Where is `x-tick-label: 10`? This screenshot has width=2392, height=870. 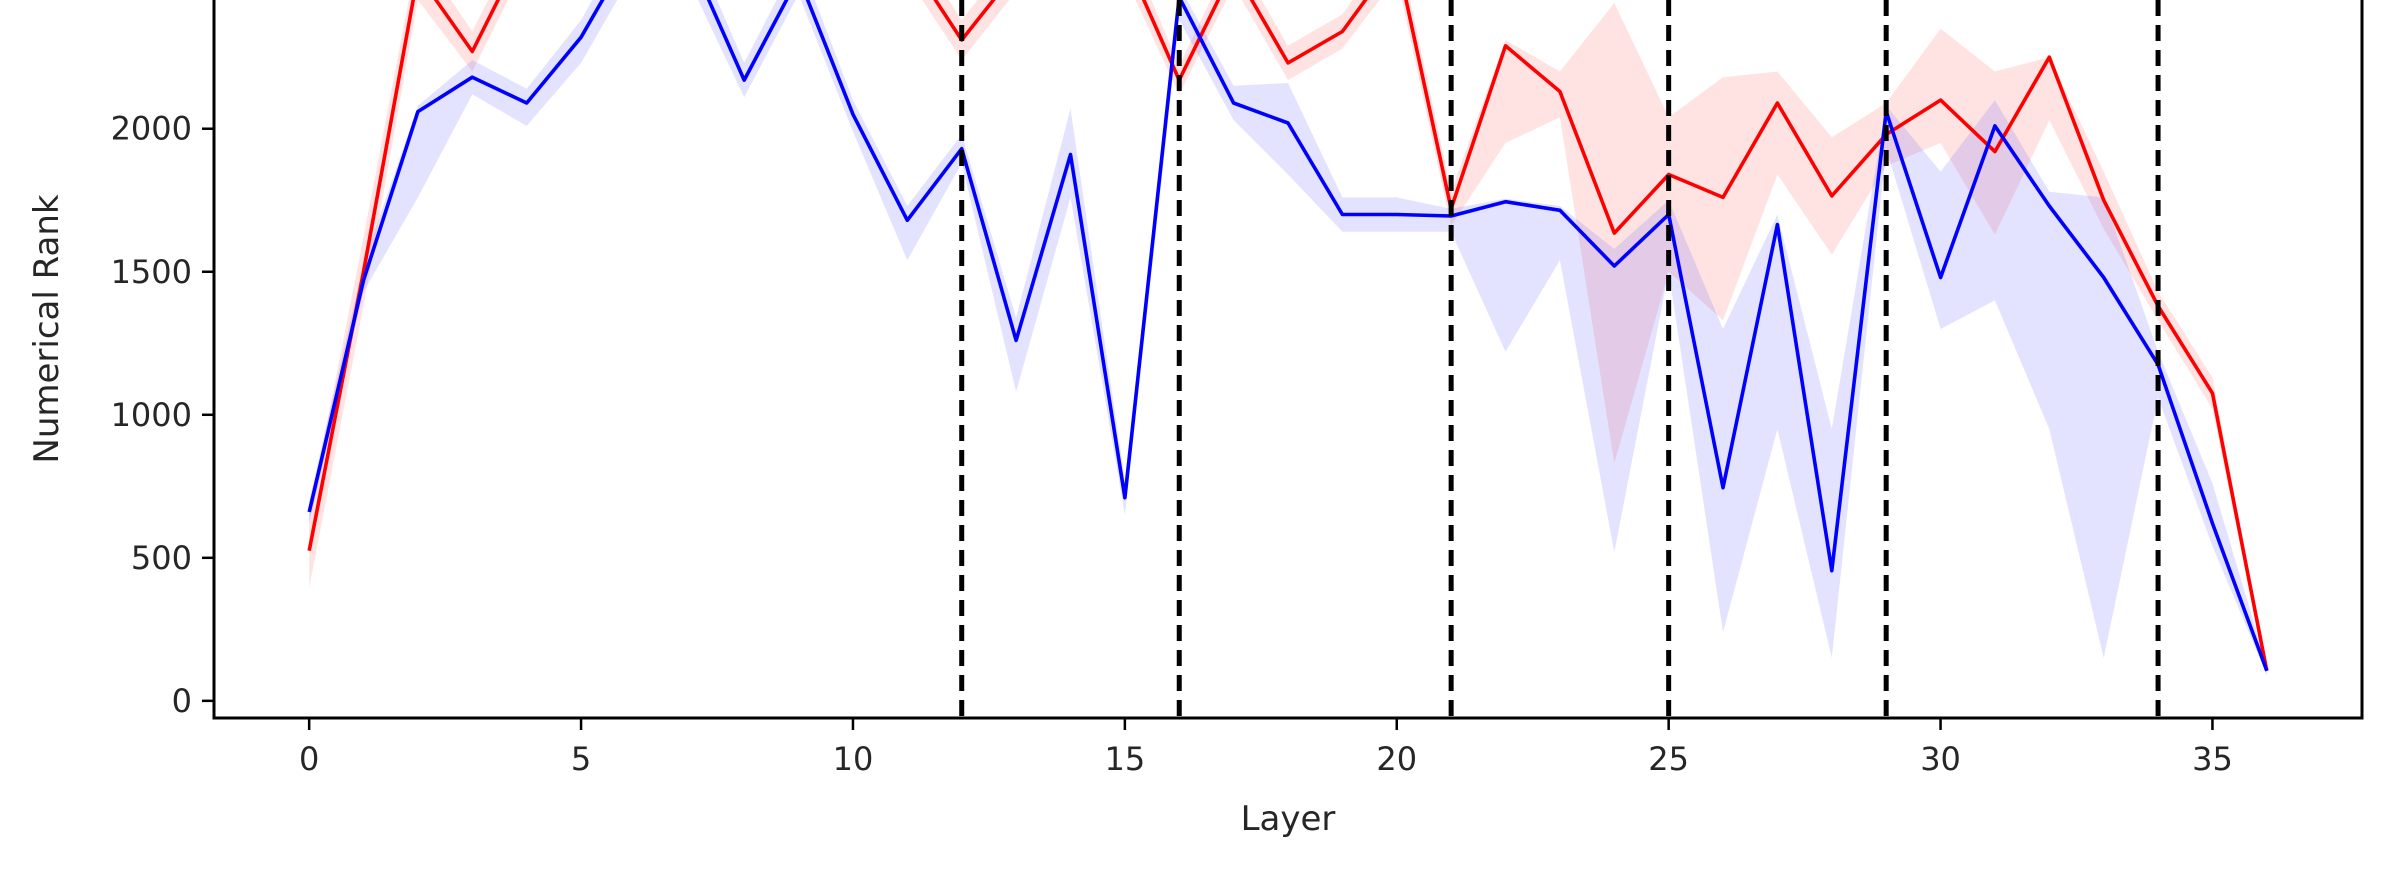
x-tick-label: 10 is located at coordinates (853, 759).